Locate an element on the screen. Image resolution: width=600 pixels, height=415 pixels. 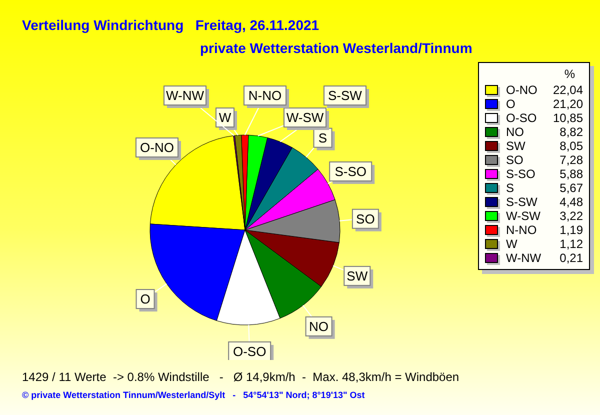
data-label: 8,82 is located at coordinates (571, 132).